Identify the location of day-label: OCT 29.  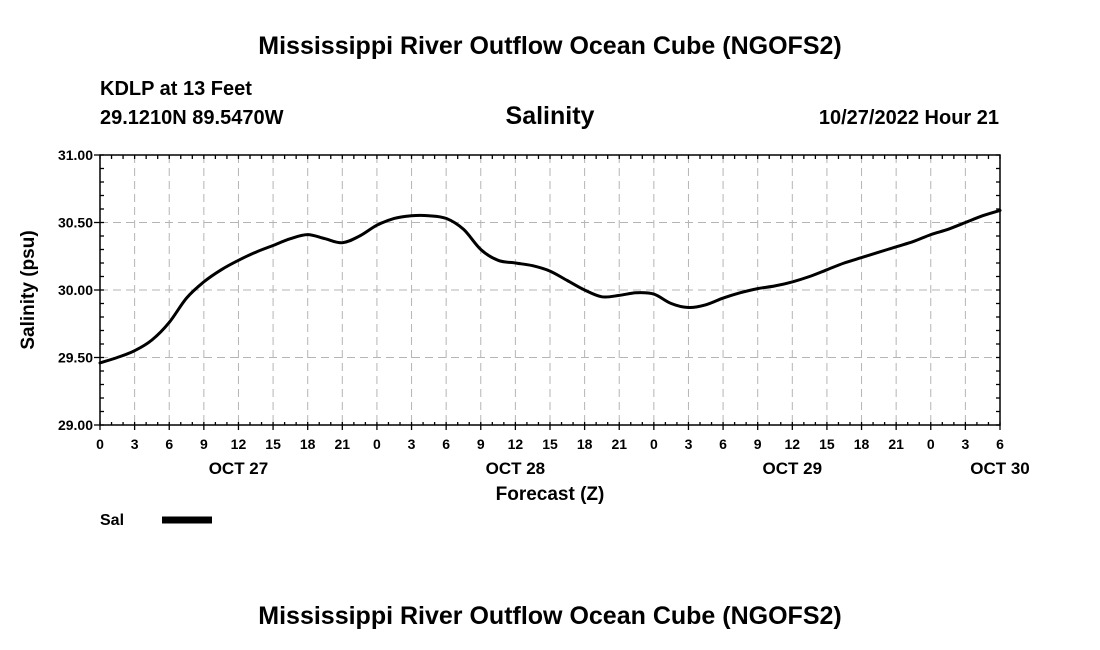
(793, 468).